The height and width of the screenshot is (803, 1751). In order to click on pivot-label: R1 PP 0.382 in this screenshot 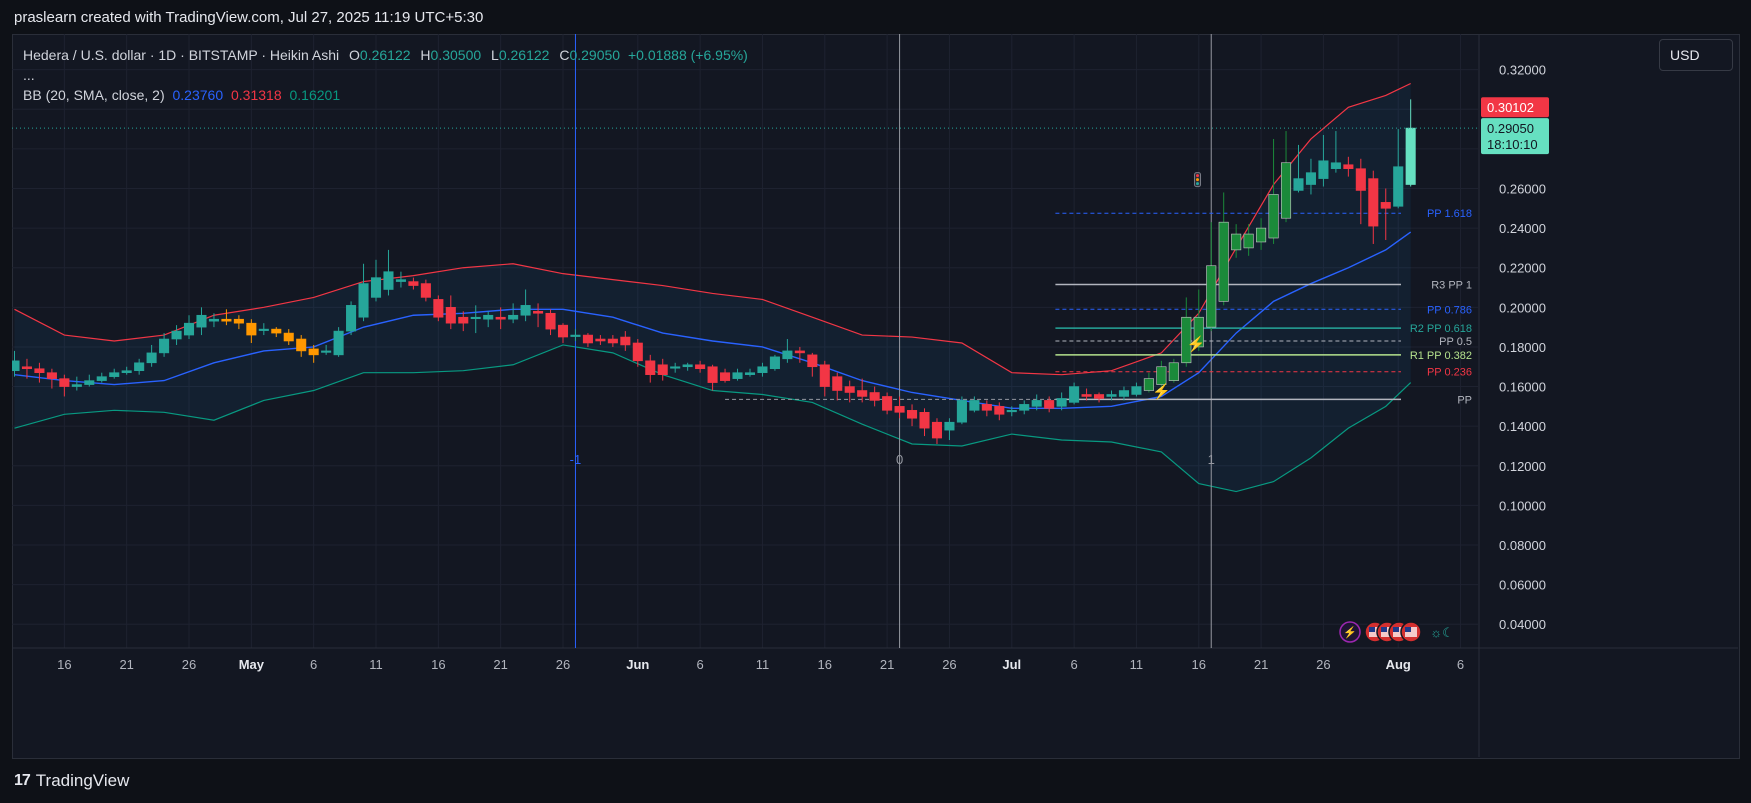, I will do `click(1441, 356)`.